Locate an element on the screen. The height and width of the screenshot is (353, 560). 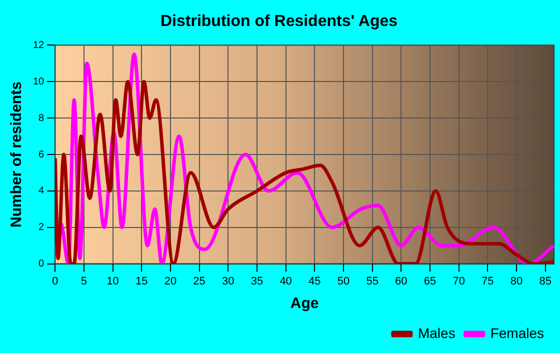
y-tick-label: 6 is located at coordinates (41, 154).